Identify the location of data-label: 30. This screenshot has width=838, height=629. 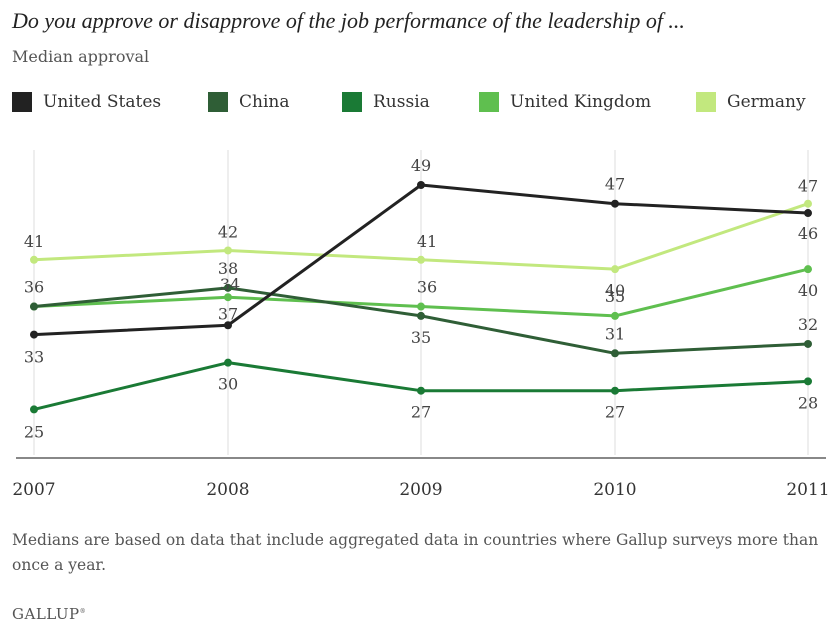
(228, 384).